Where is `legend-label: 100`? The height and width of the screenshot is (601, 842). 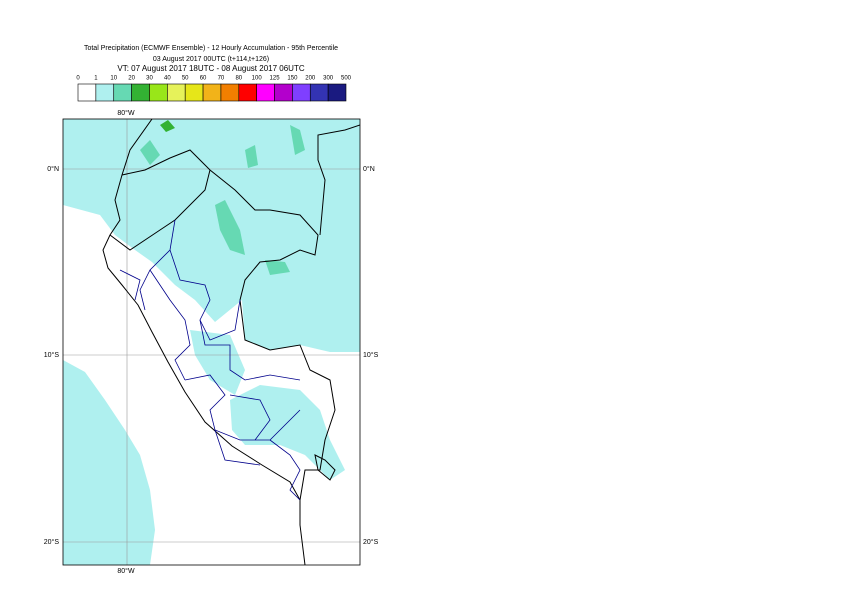 legend-label: 100 is located at coordinates (257, 79).